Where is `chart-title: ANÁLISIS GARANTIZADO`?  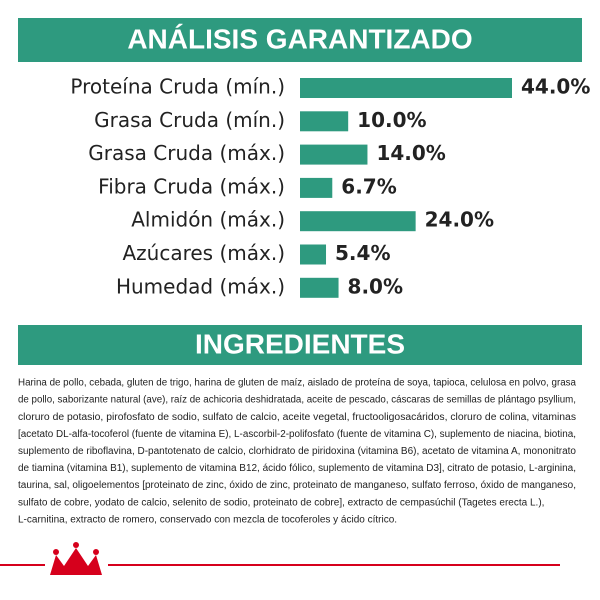
chart-title: ANÁLISIS GARANTIZADO is located at coordinates (299, 38).